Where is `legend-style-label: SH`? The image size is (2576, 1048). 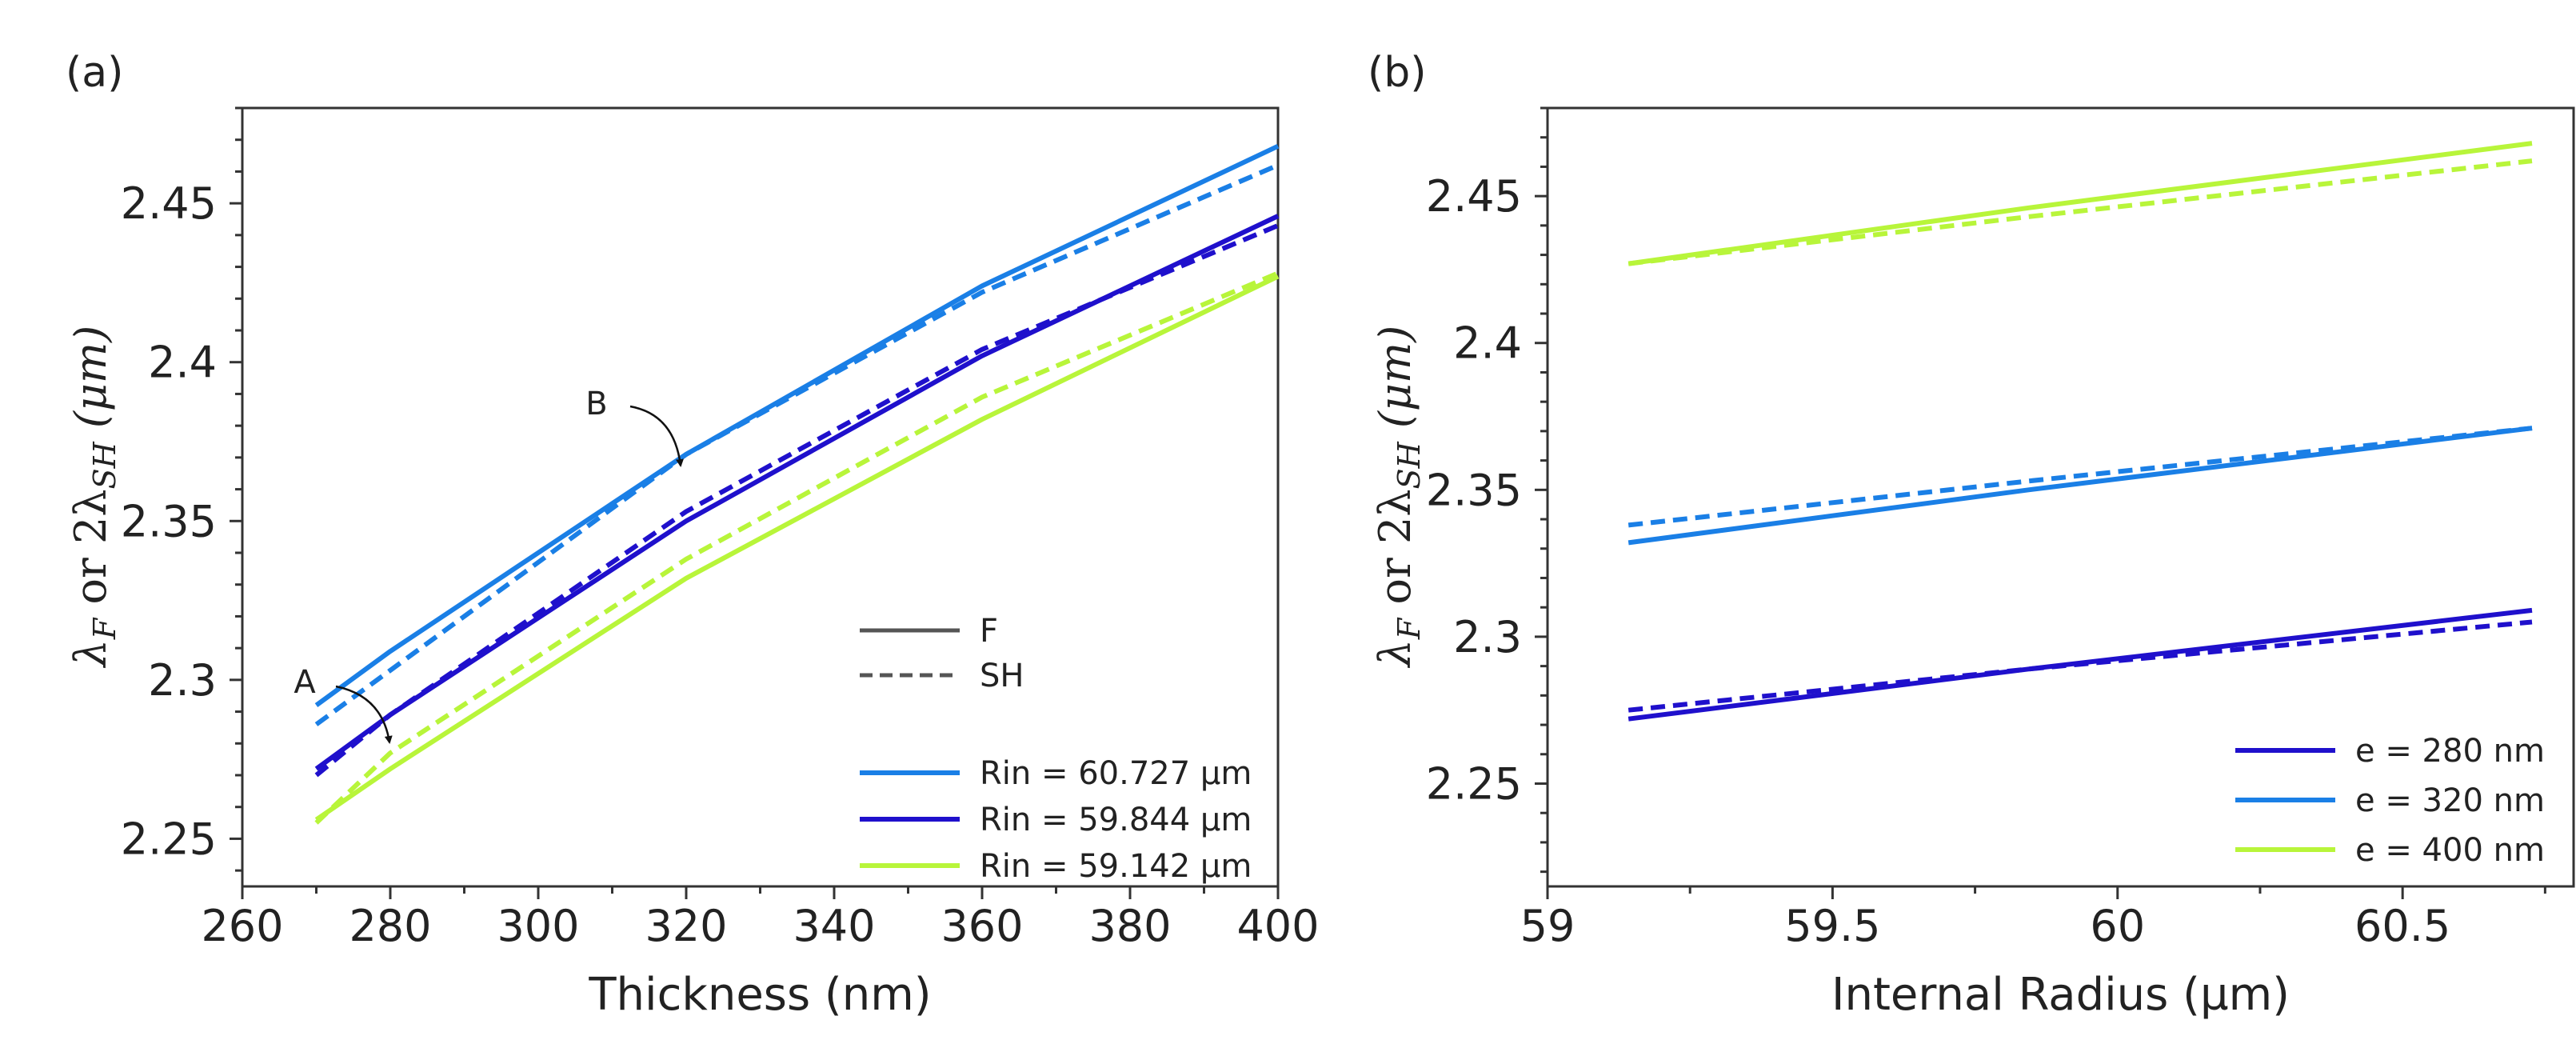 legend-style-label: SH is located at coordinates (1002, 676).